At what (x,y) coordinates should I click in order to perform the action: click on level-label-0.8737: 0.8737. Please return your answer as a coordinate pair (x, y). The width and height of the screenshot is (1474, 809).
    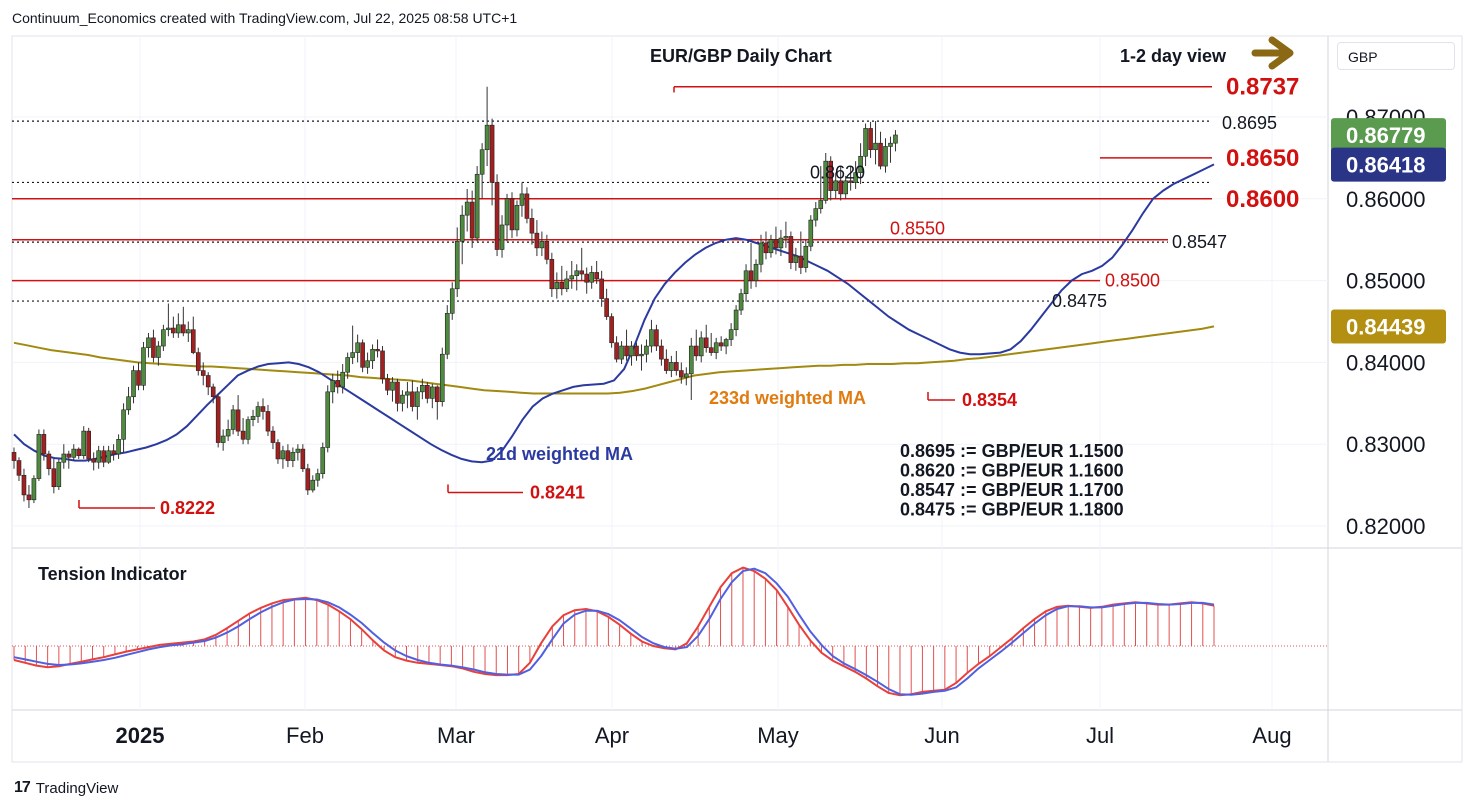
    Looking at the image, I should click on (1262, 87).